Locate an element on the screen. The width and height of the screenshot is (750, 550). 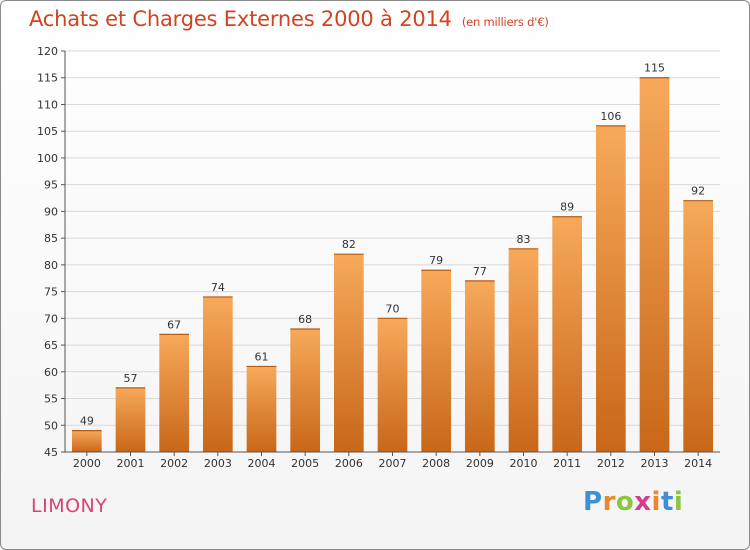
x-tick-label: 2005 is located at coordinates (305, 463).